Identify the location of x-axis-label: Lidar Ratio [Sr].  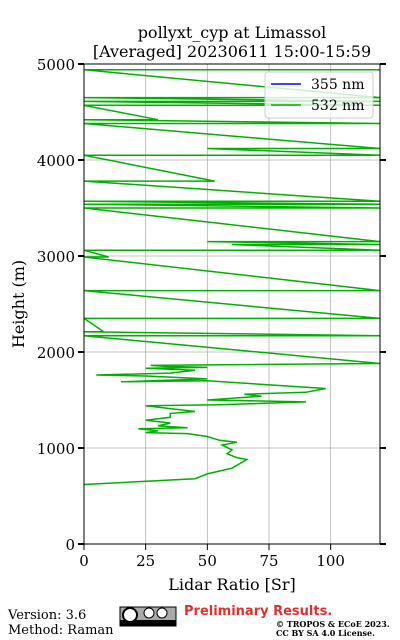
(232, 584).